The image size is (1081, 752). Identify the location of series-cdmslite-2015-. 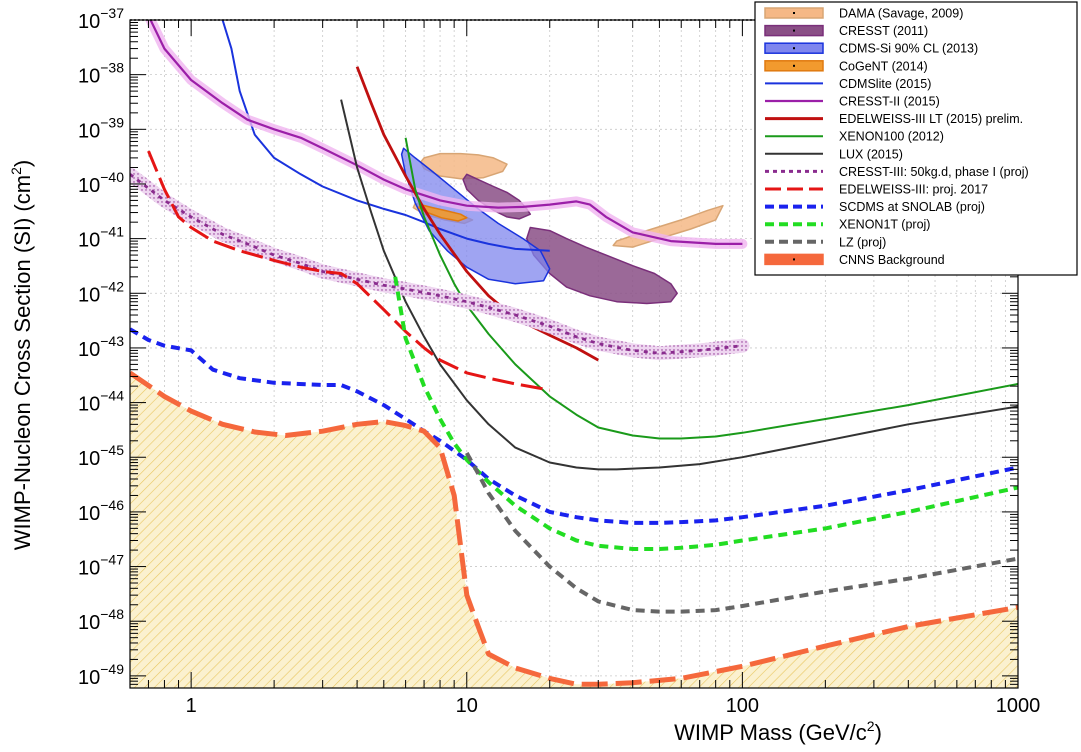
(385, 136).